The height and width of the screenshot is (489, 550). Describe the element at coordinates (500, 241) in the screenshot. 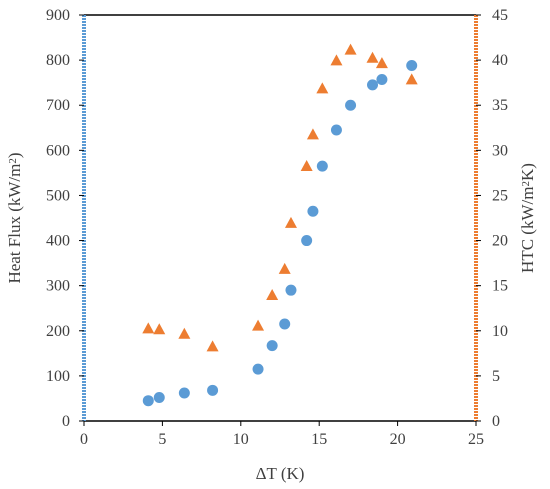

I see `right-y-tick-label: 20` at that location.